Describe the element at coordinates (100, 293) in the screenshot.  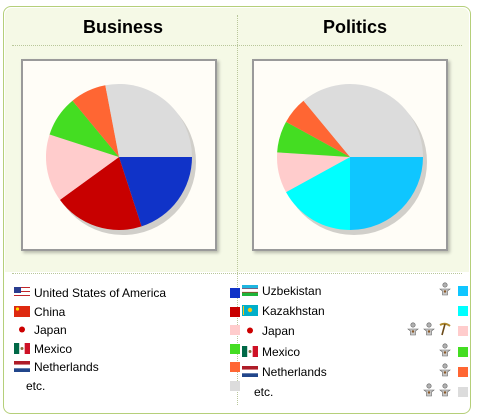
I see `legend-label: United States of America` at that location.